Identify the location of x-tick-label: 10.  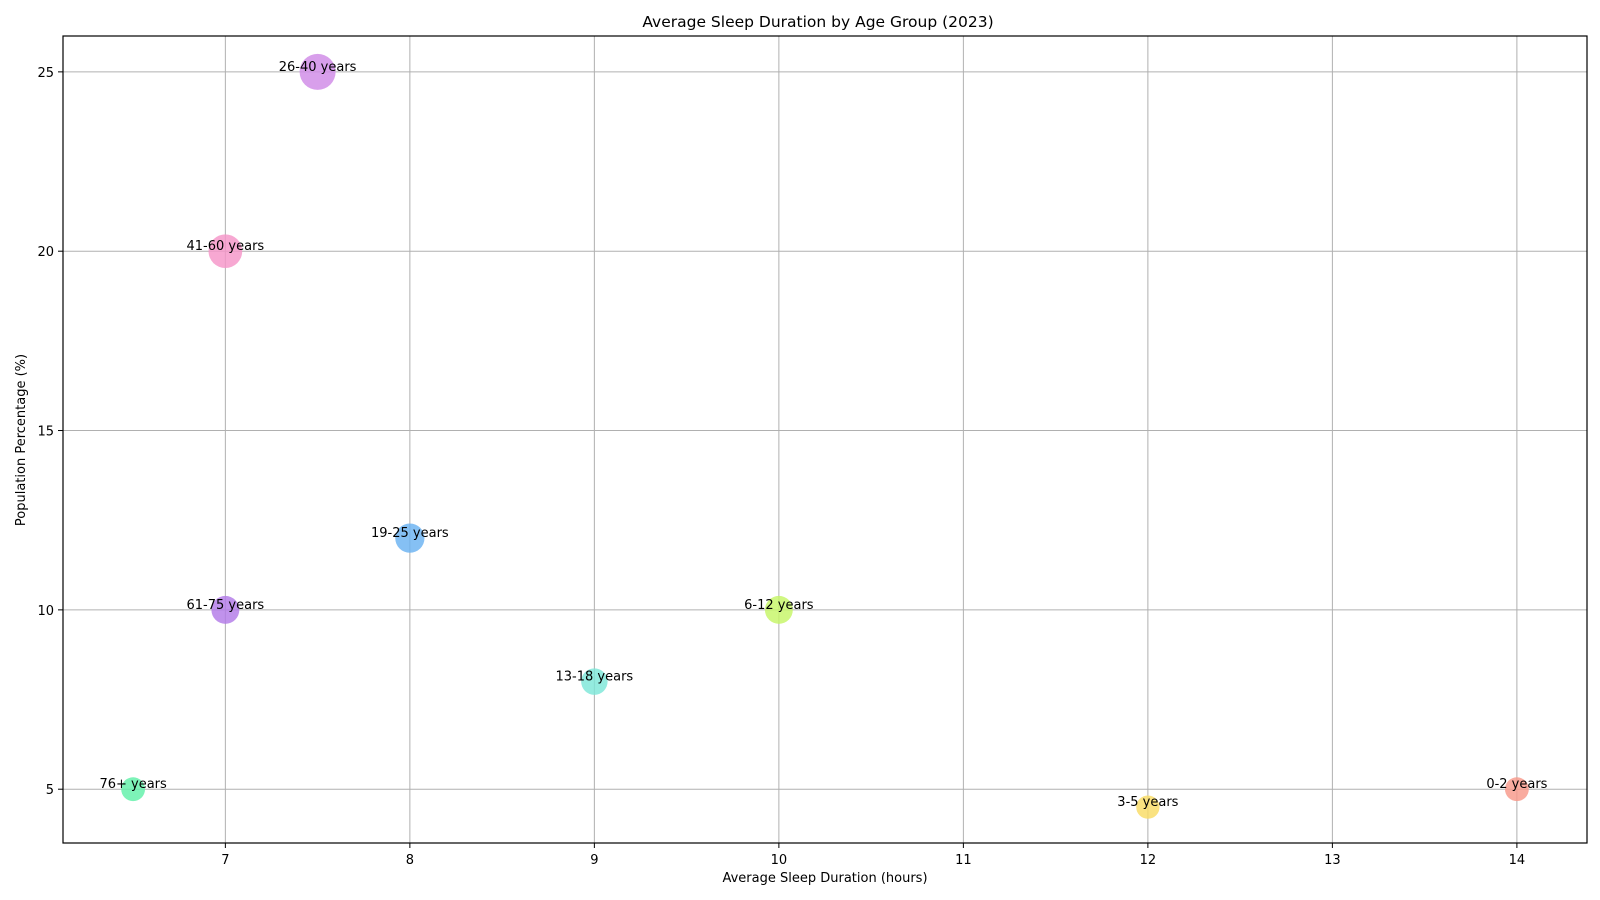
(779, 860).